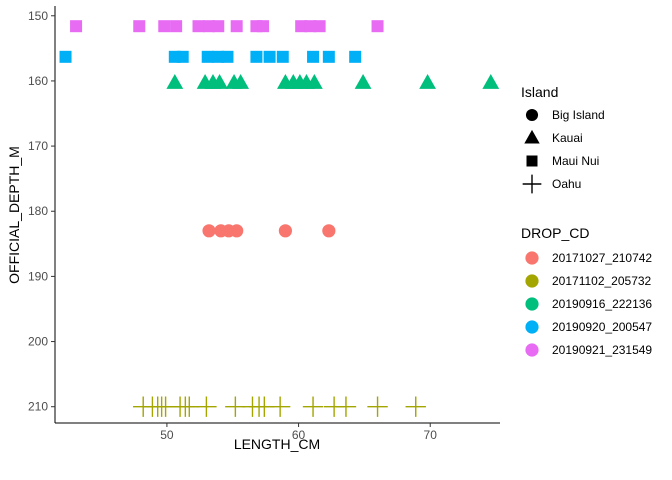 The height and width of the screenshot is (480, 672). What do you see at coordinates (38, 146) in the screenshot?
I see `y-tick-label: 170` at bounding box center [38, 146].